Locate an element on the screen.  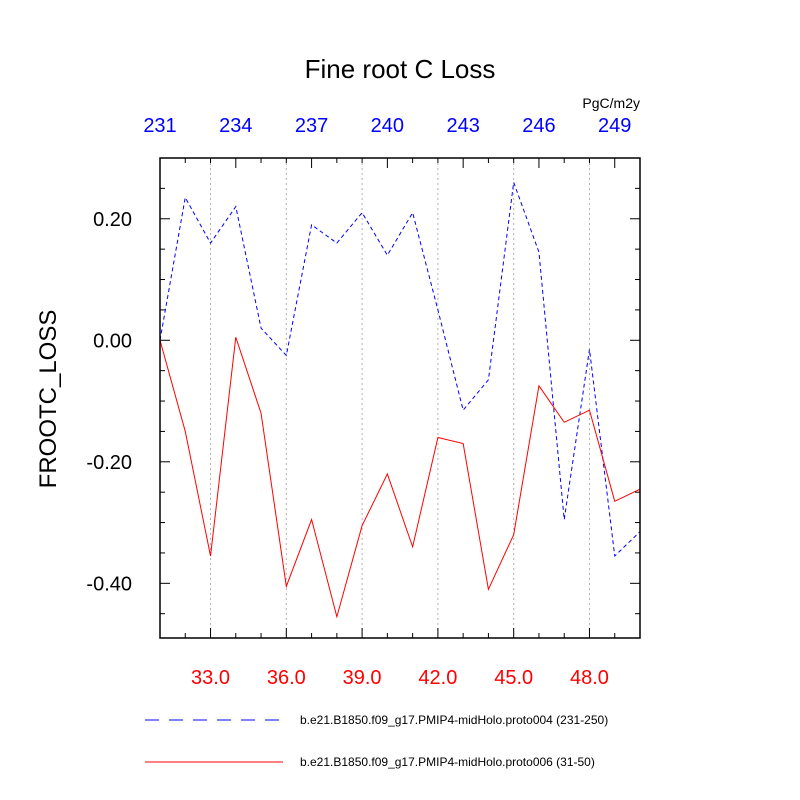
bottom-axis-tick-label: 42.0 is located at coordinates (437, 678).